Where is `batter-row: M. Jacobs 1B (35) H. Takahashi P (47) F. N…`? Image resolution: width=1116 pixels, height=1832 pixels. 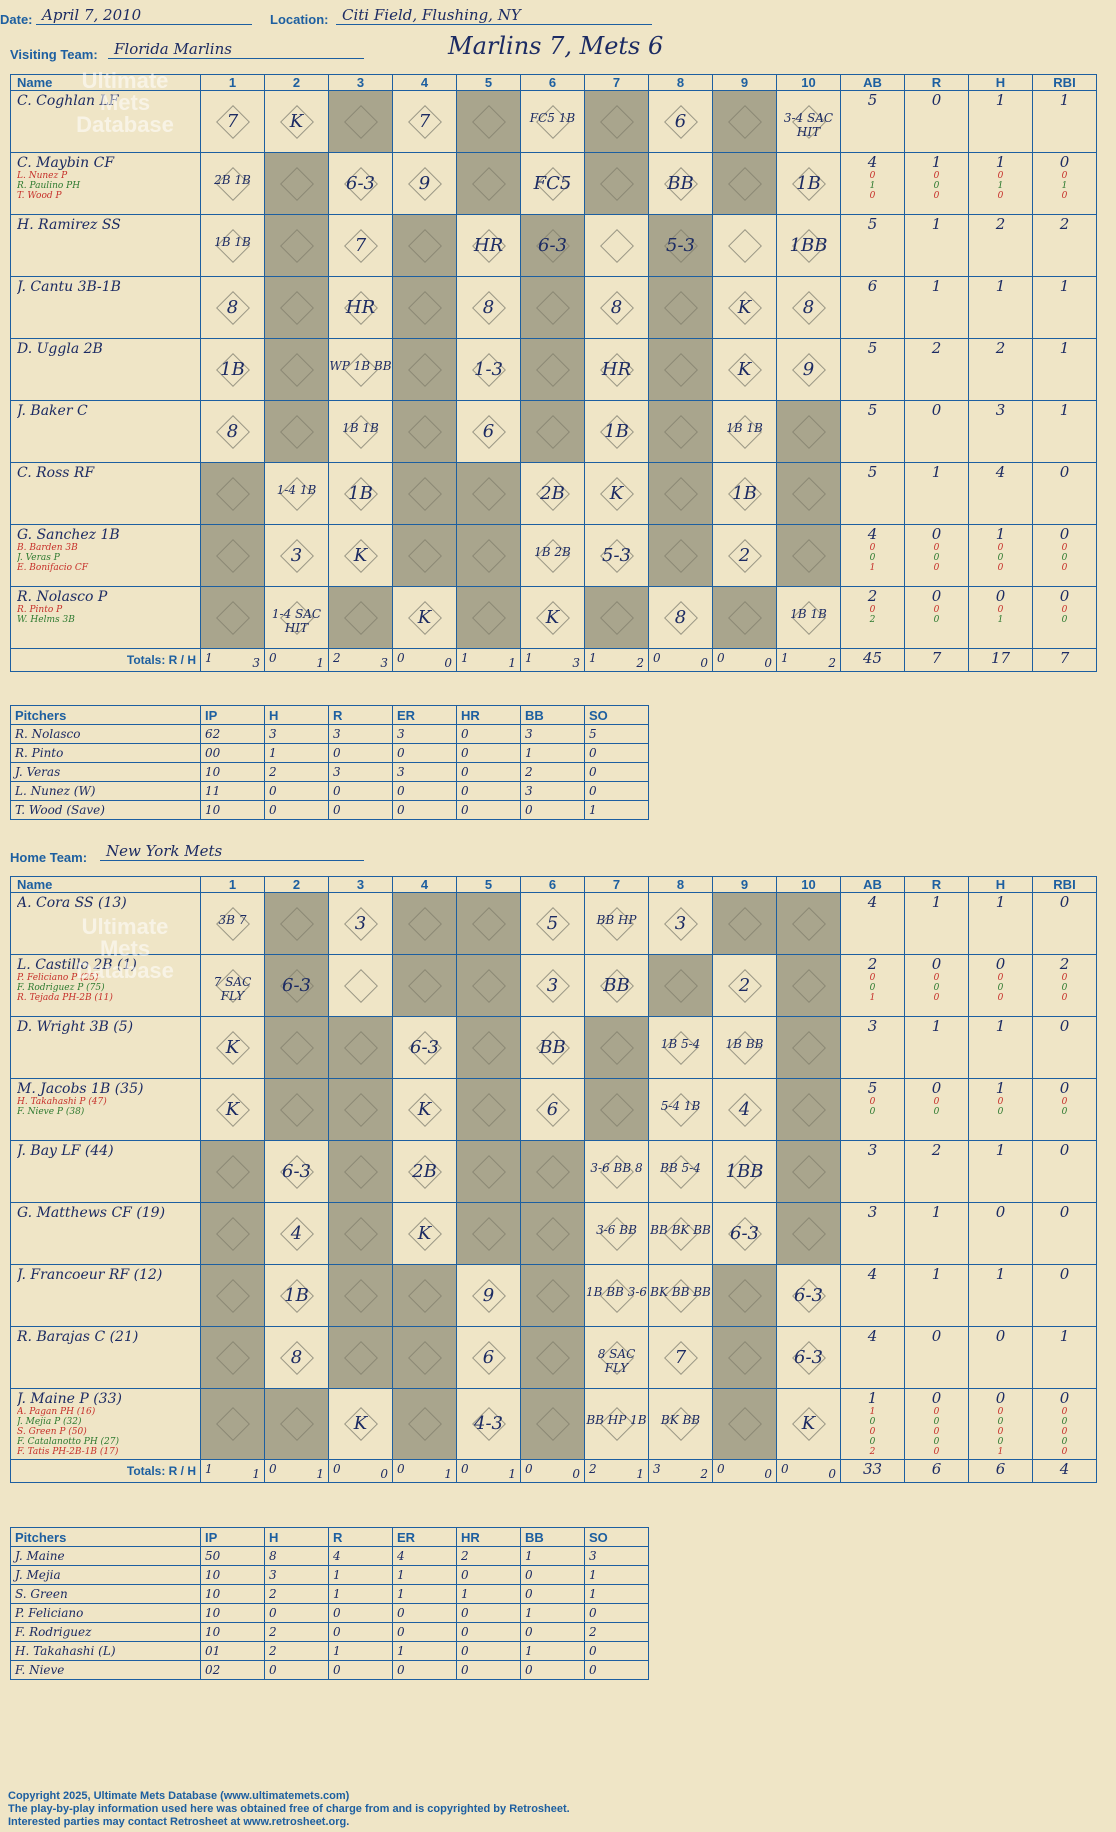
batter-row: M. Jacobs 1B (35) H. Takahashi P (47) F. N… is located at coordinates (553, 1109).